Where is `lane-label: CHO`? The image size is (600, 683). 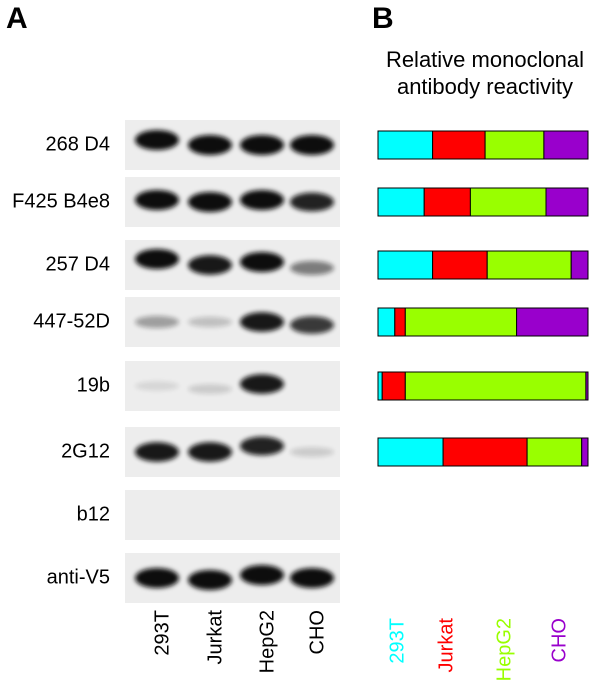
lane-label: CHO is located at coordinates (317, 632).